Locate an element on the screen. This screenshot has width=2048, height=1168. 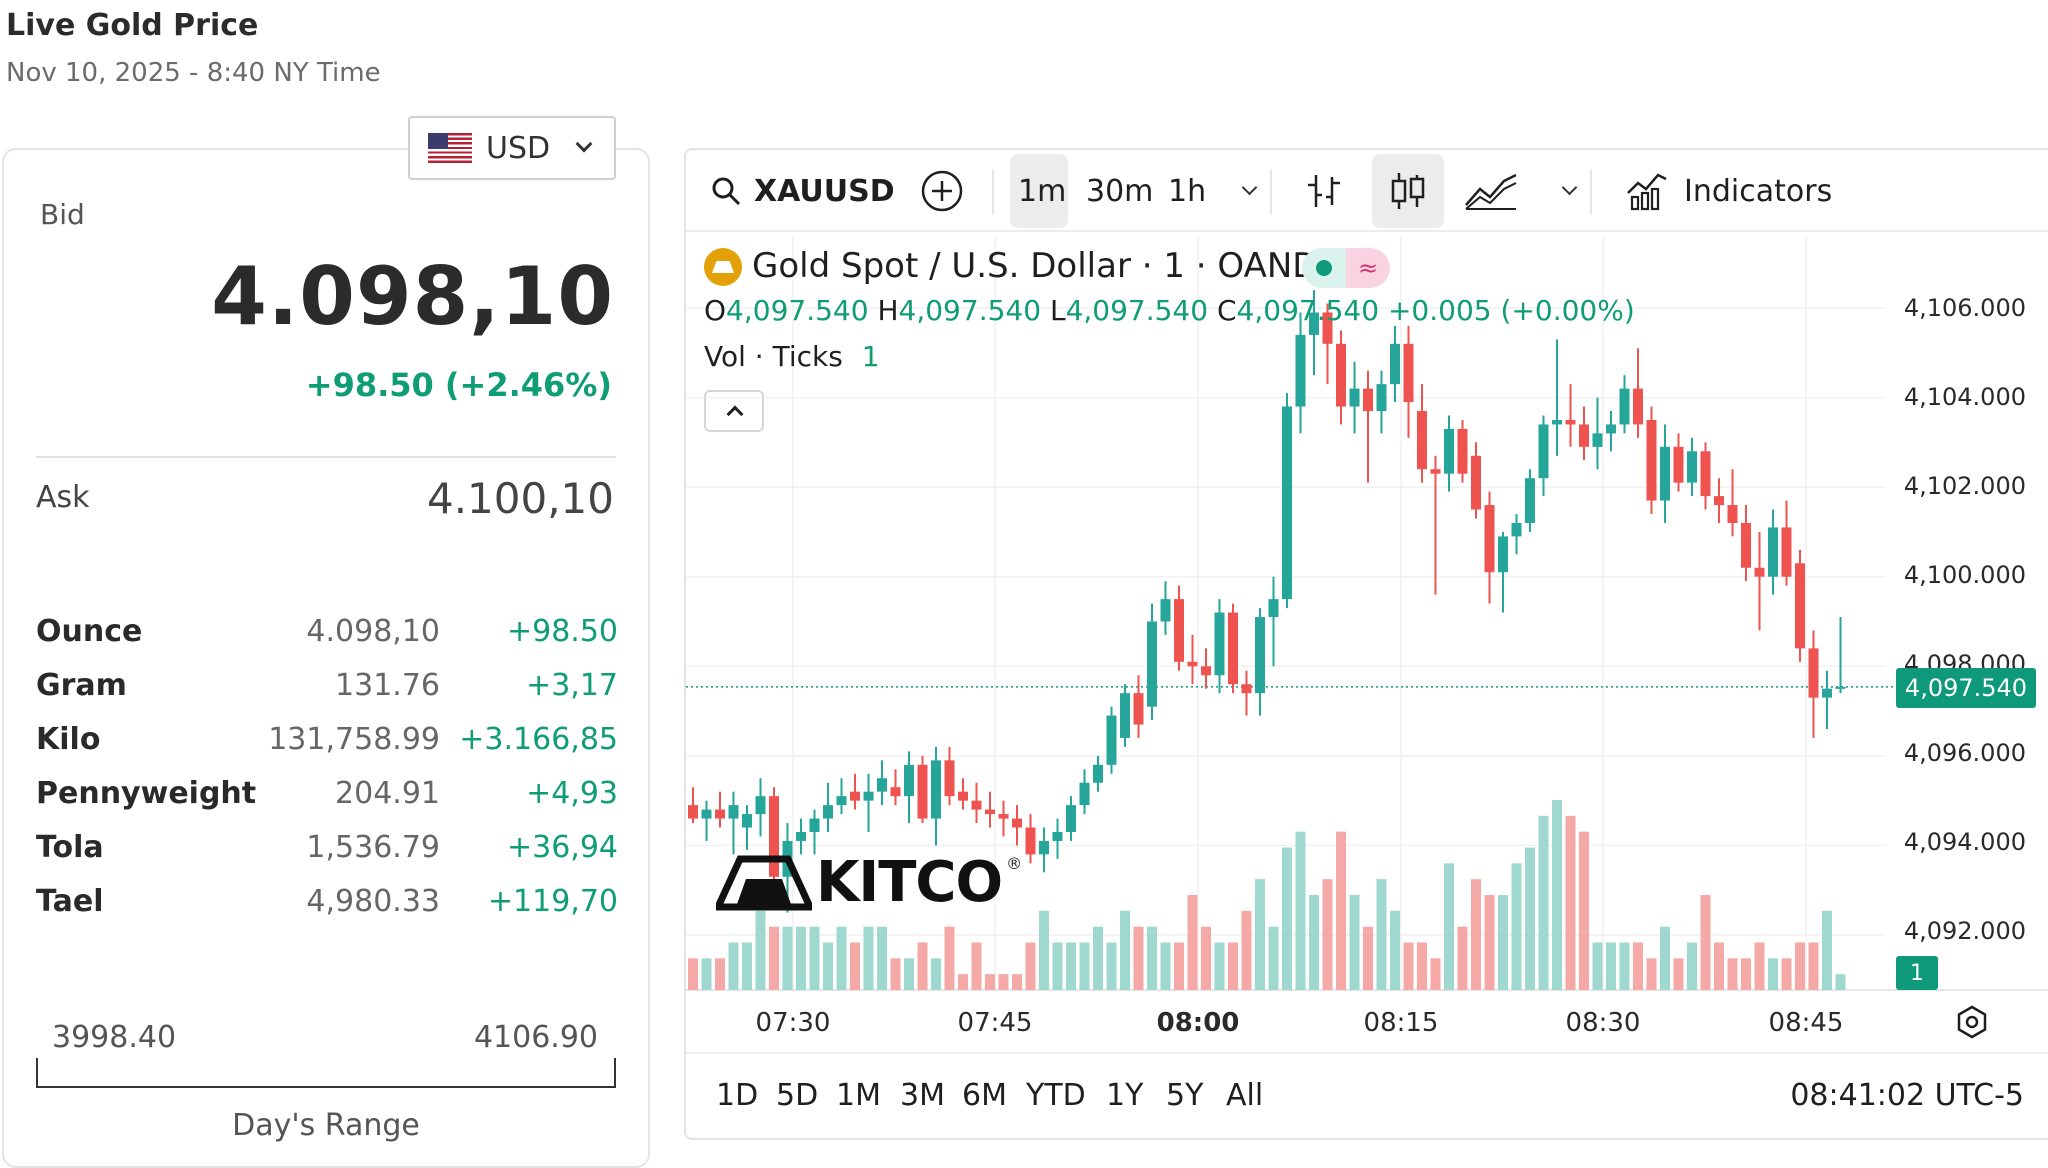
period-1y: 1Y is located at coordinates (1125, 1095).